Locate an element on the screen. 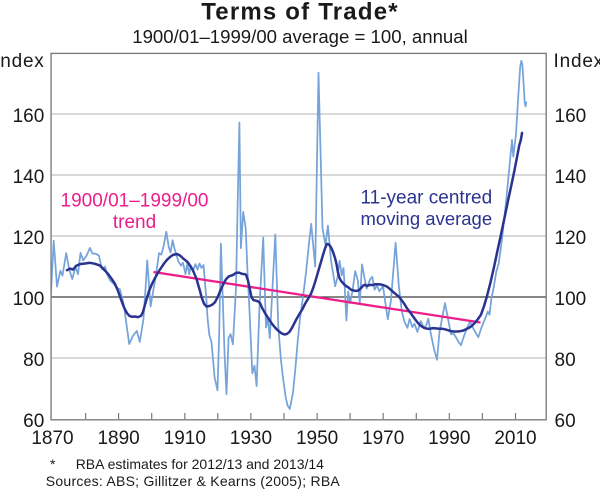  svg-text: 1870 is located at coordinates (52, 438).